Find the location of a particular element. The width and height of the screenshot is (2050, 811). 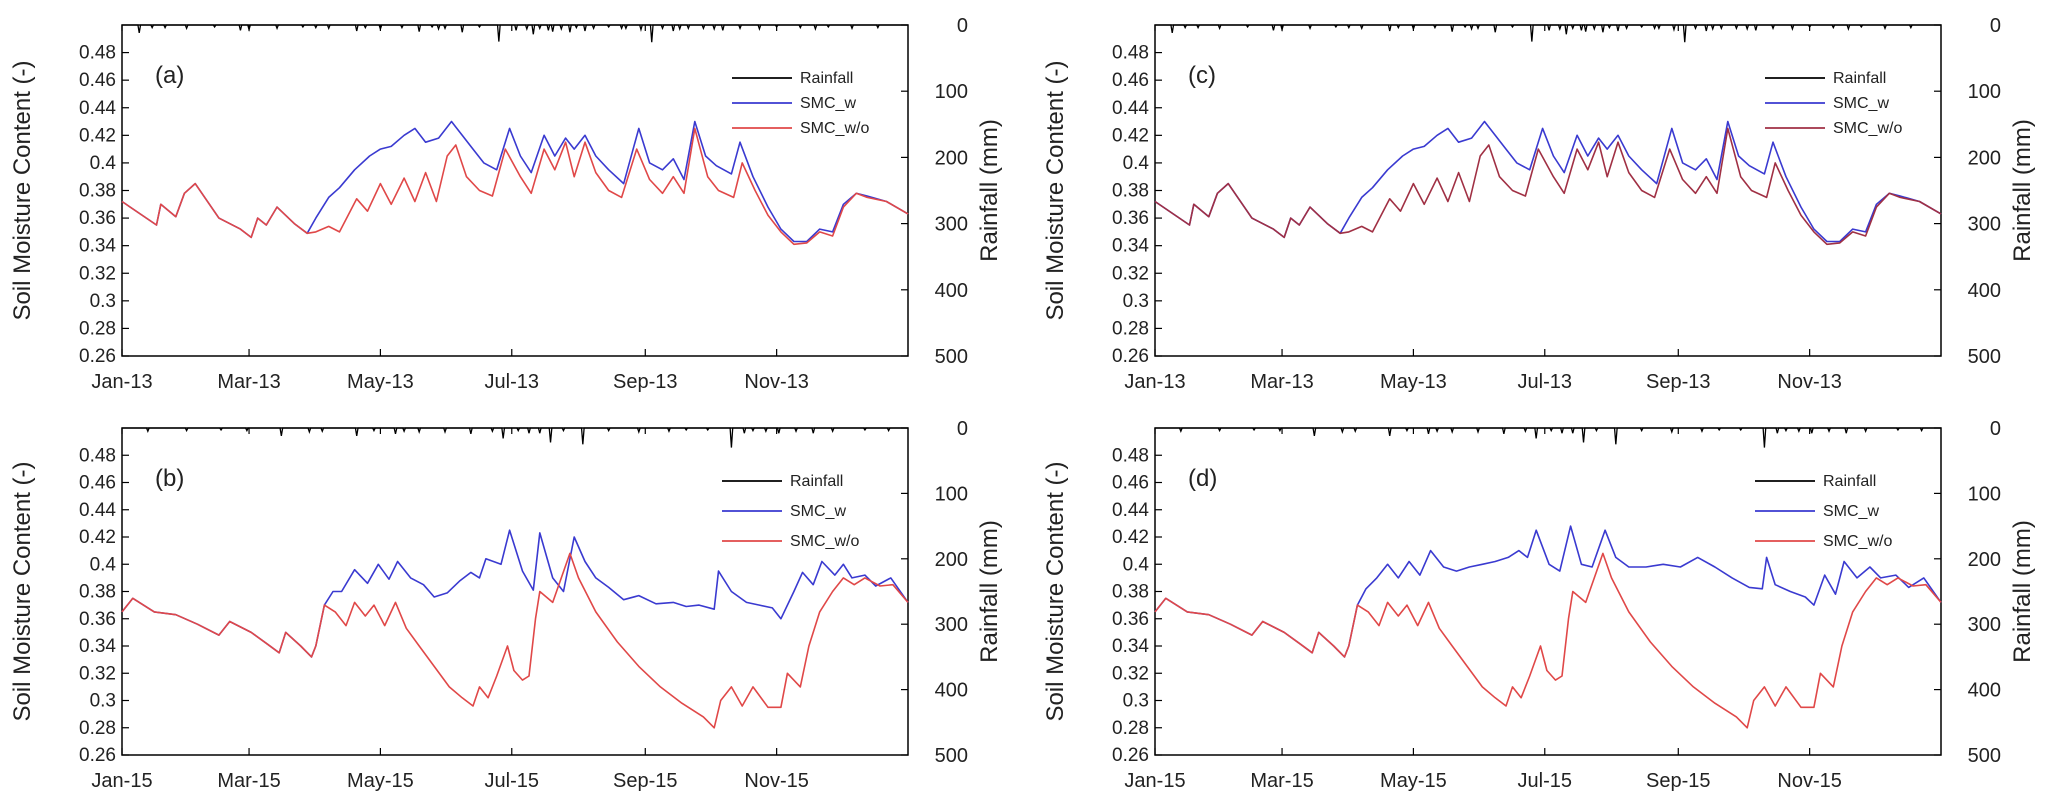

smc-w-series is located at coordinates (515, 181).